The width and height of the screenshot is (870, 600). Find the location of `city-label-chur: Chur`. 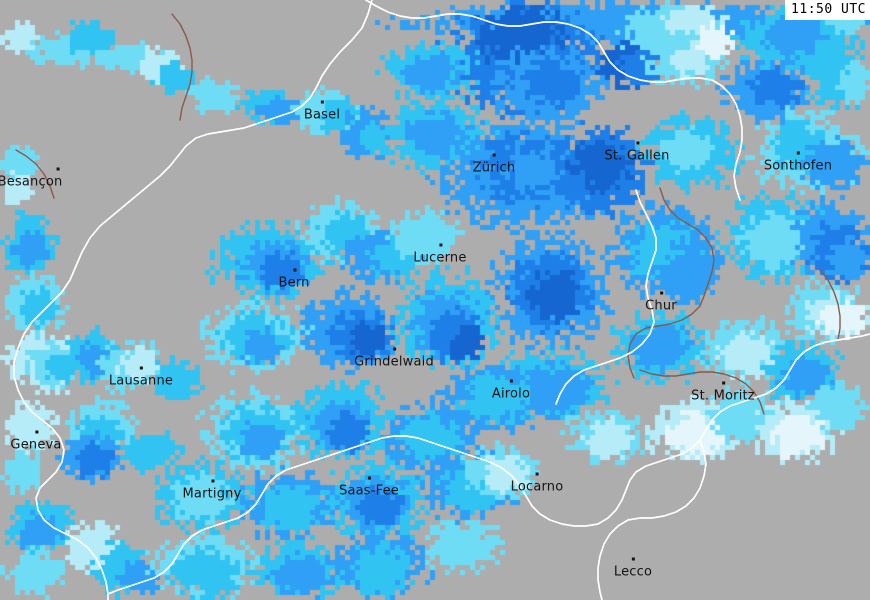

city-label-chur: Chur is located at coordinates (661, 302).